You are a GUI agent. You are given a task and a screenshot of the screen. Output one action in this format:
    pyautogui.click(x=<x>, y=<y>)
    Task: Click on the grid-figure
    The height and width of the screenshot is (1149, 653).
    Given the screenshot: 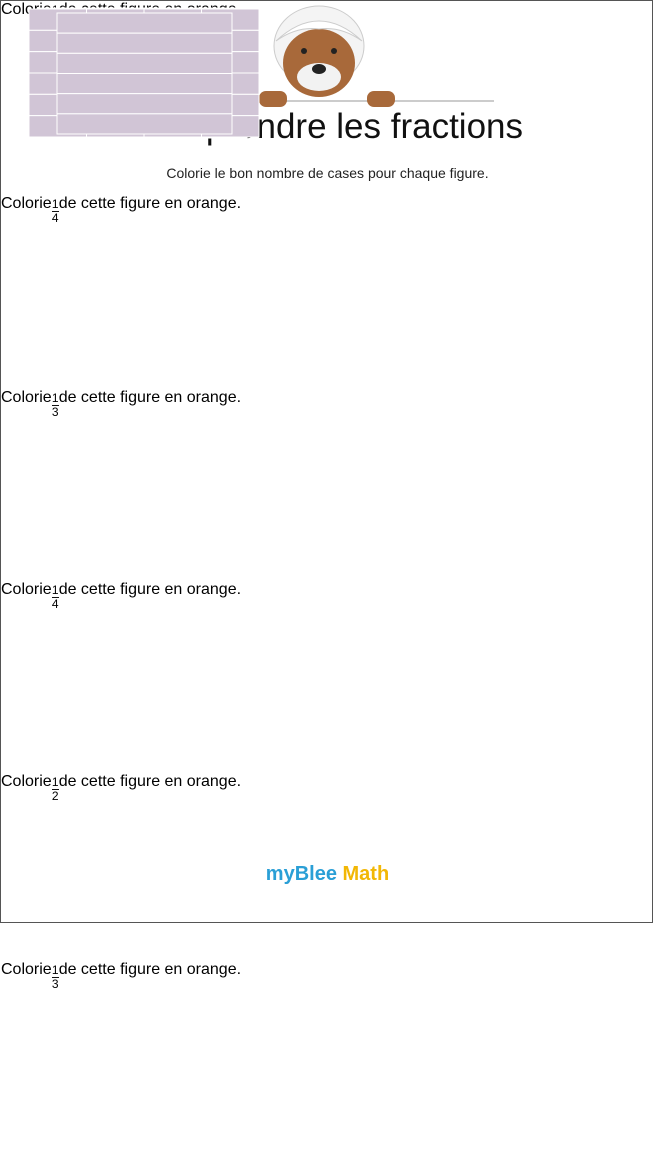 What is the action you would take?
    pyautogui.click(x=144, y=73)
    